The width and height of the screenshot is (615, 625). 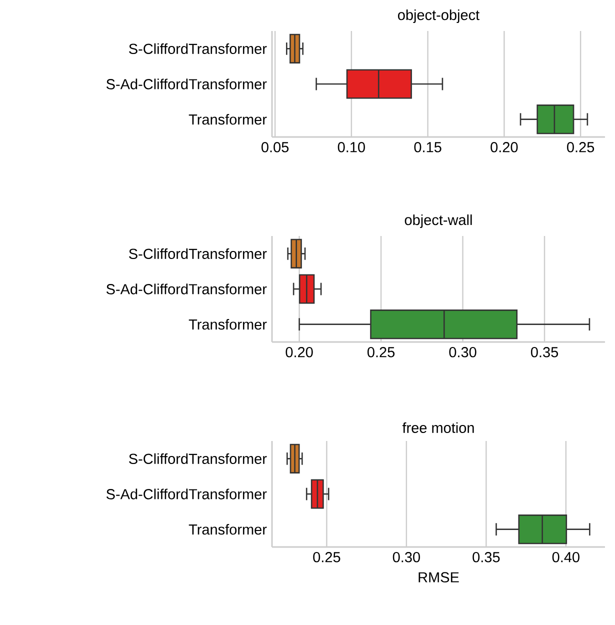 I want to click on x-axis-title: RMSE, so click(x=438, y=577).